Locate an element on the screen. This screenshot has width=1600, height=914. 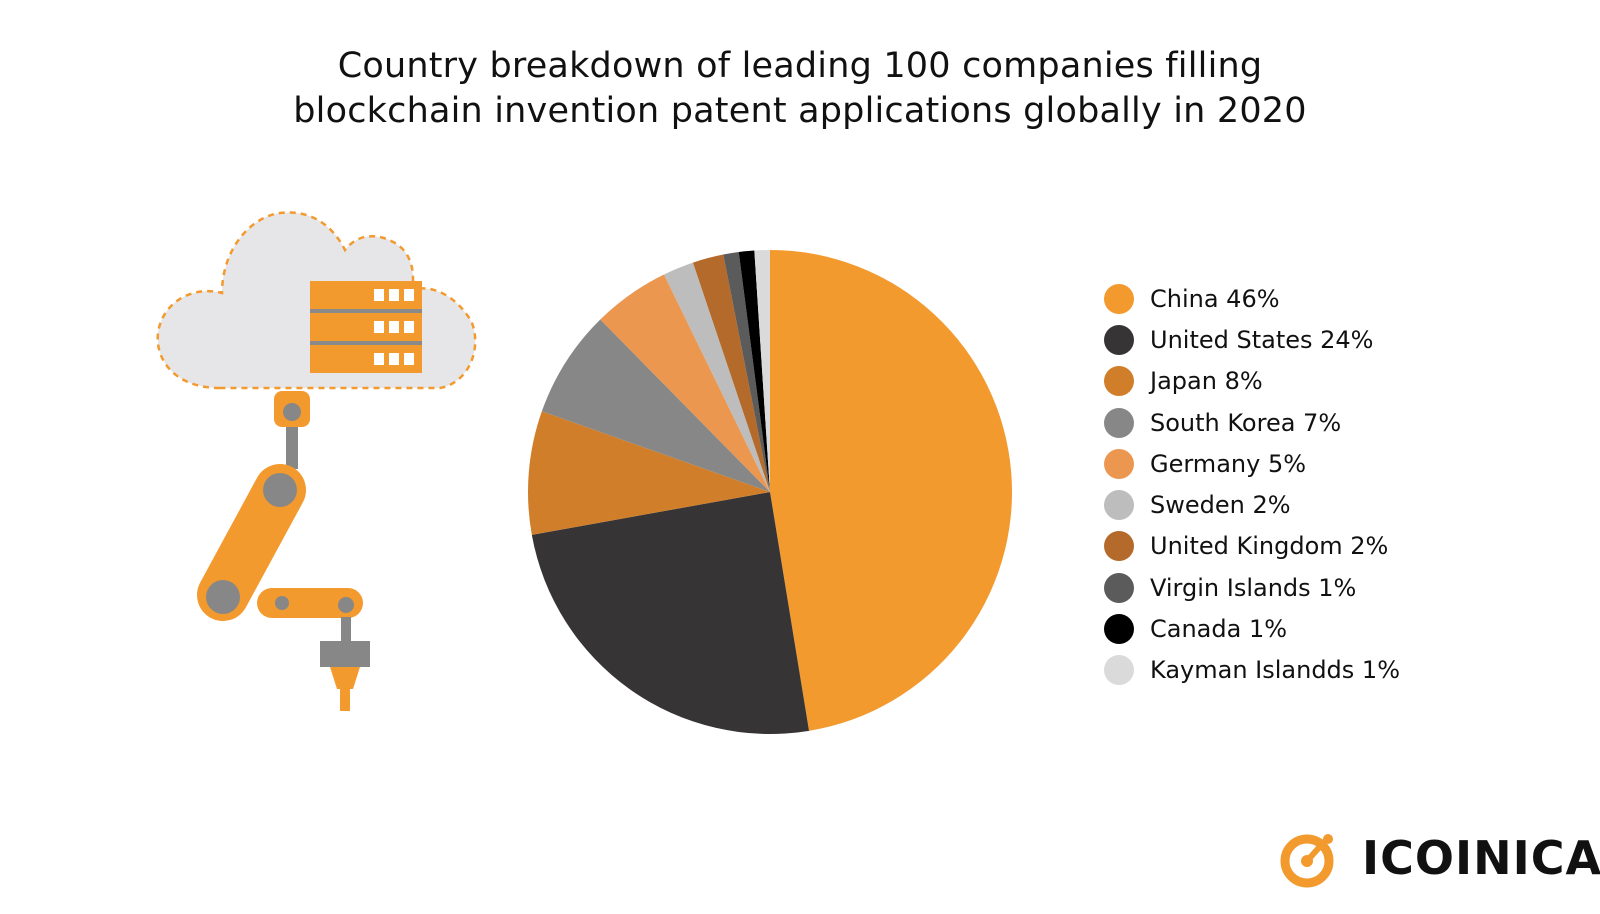
legend-item-0: China 46% is located at coordinates (1252, 298).